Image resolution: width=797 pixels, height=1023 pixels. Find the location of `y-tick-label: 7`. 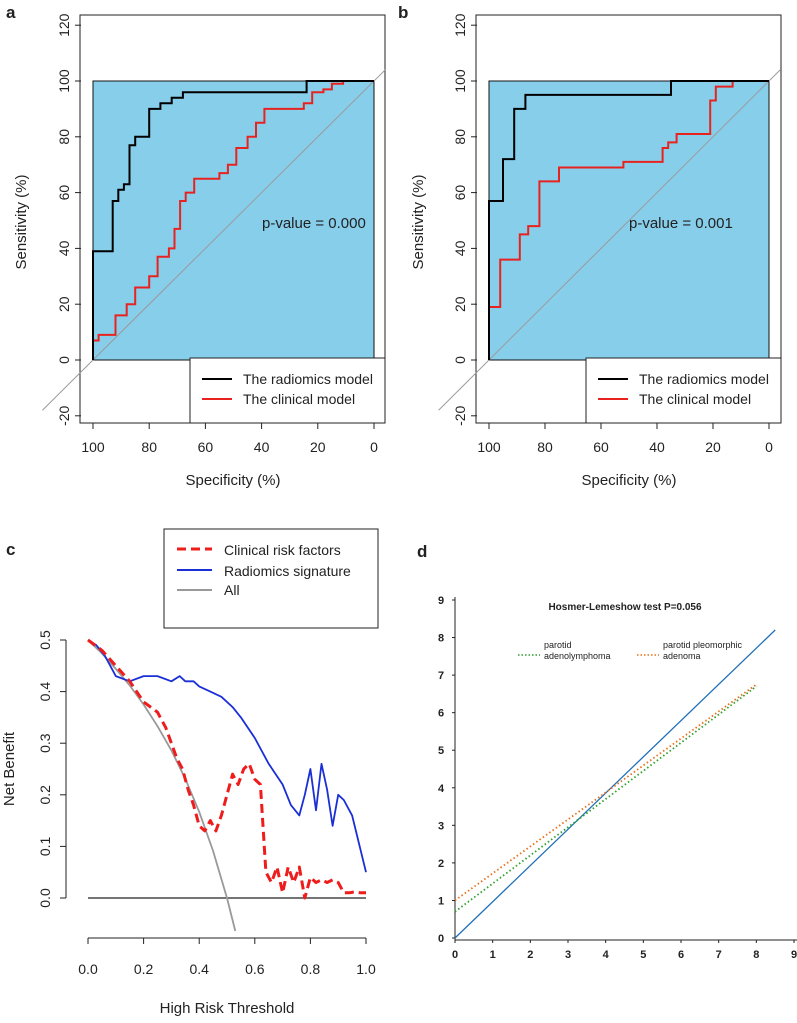

y-tick-label: 7 is located at coordinates (441, 676).